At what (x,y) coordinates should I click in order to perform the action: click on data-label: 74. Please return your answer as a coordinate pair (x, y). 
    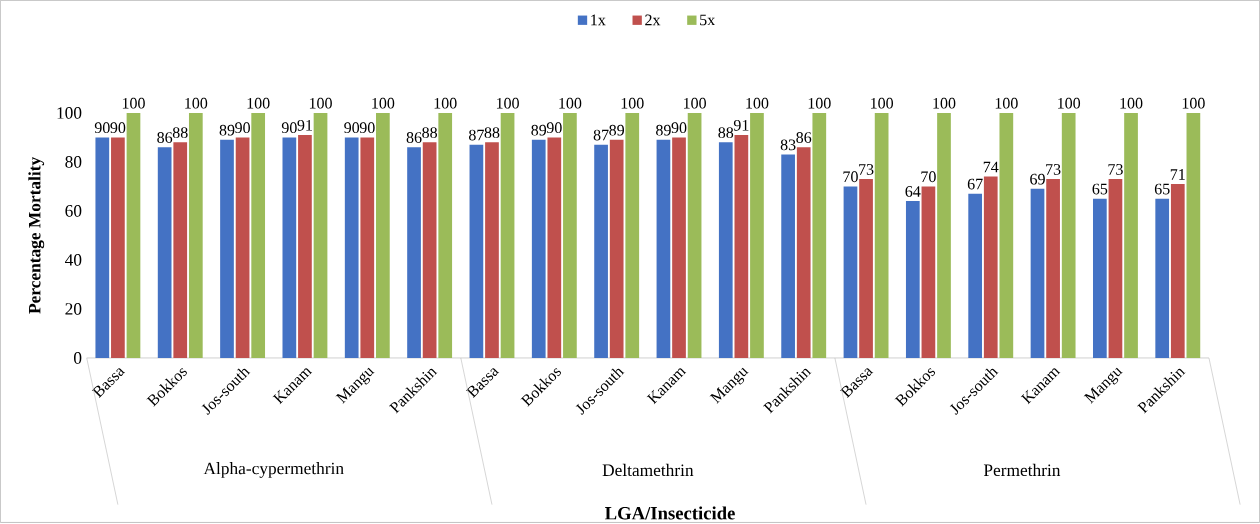
    Looking at the image, I should click on (991, 167).